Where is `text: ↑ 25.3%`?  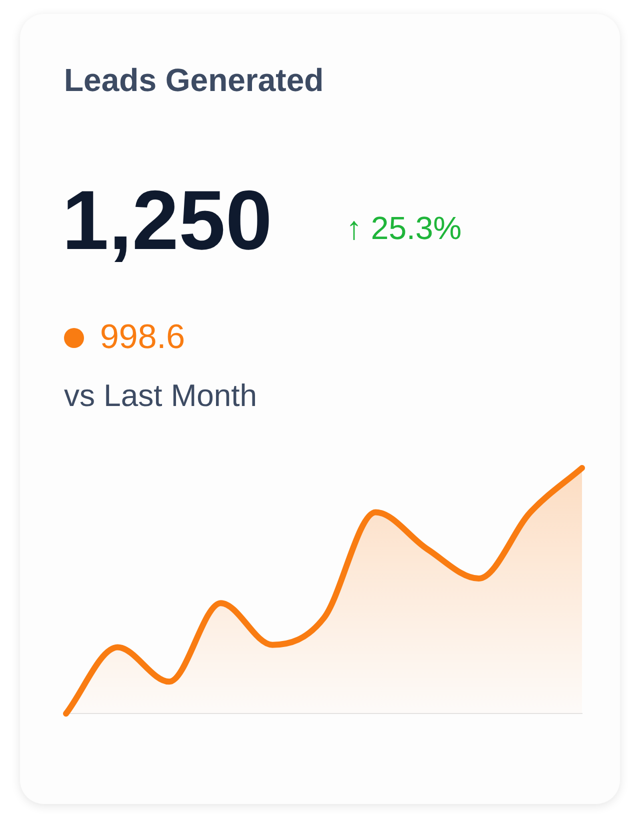 text: ↑ 25.3% is located at coordinates (404, 228).